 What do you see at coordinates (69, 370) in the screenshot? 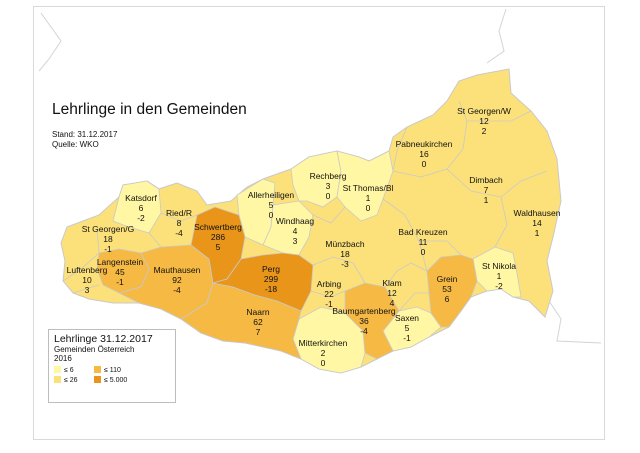
I see `legend-item-label: ≤ 6` at bounding box center [69, 370].